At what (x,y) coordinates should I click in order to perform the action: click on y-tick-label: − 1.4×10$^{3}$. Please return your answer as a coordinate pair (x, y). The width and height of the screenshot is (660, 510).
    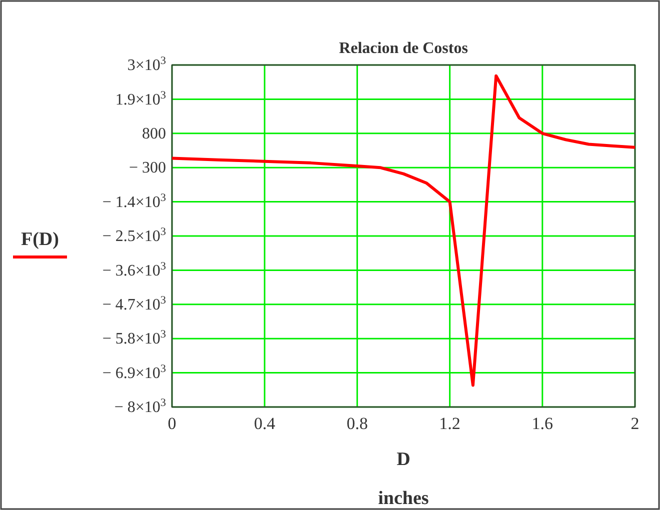
    Looking at the image, I should click on (134, 201).